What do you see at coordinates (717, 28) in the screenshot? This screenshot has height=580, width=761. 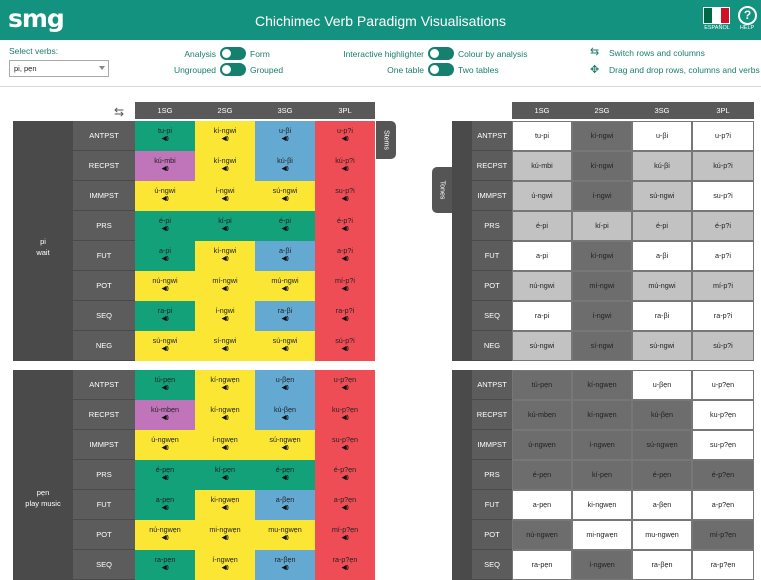 I see `language-label: ESPAÑOL` at bounding box center [717, 28].